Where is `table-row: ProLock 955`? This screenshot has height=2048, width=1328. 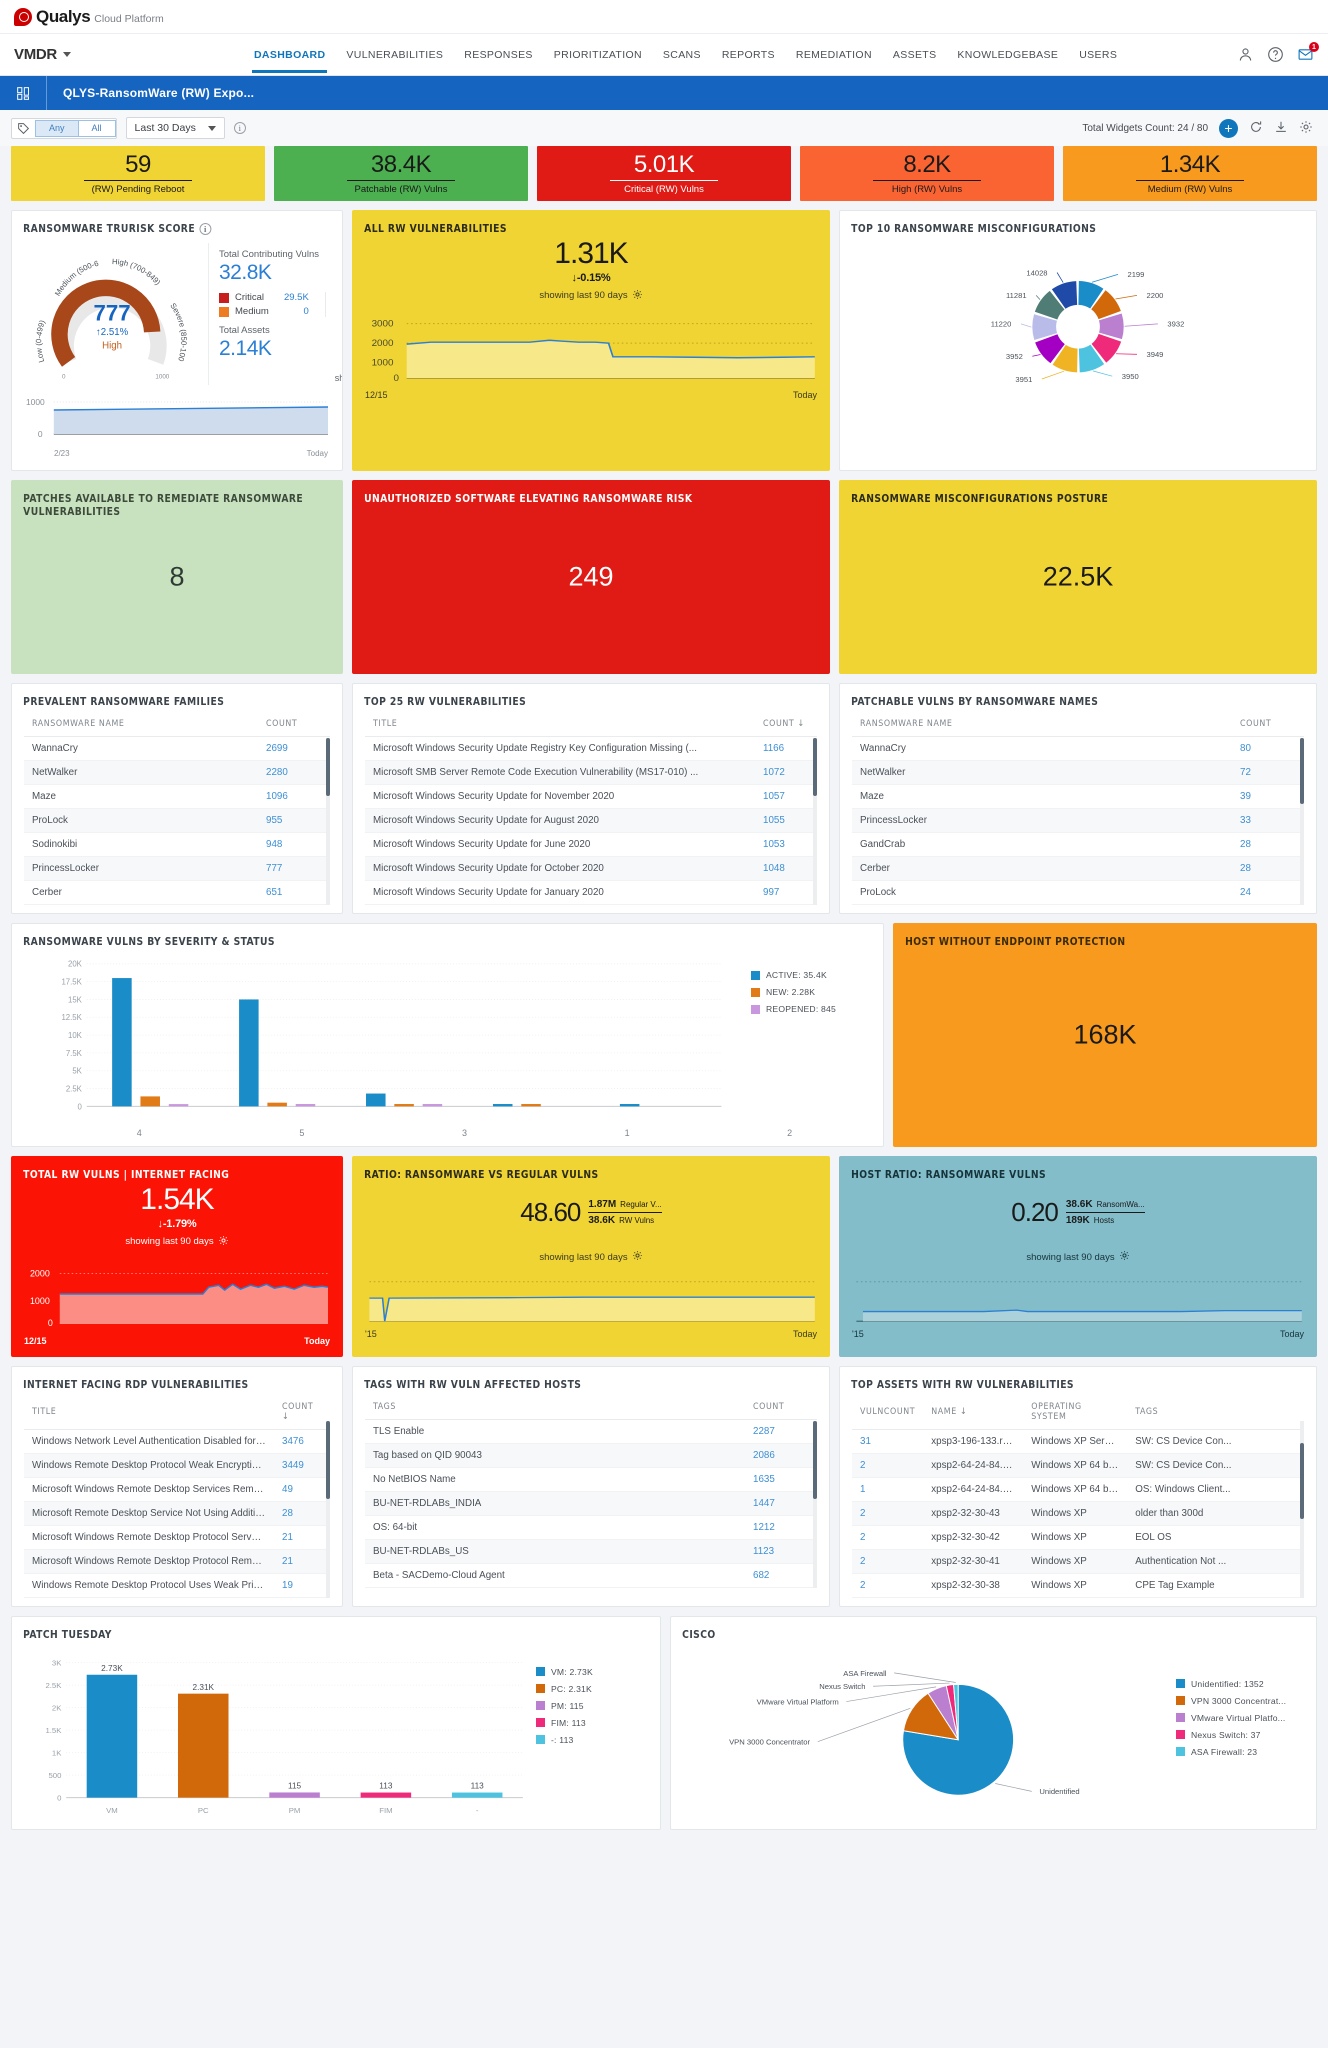
table-row: ProLock 955 is located at coordinates (177, 820).